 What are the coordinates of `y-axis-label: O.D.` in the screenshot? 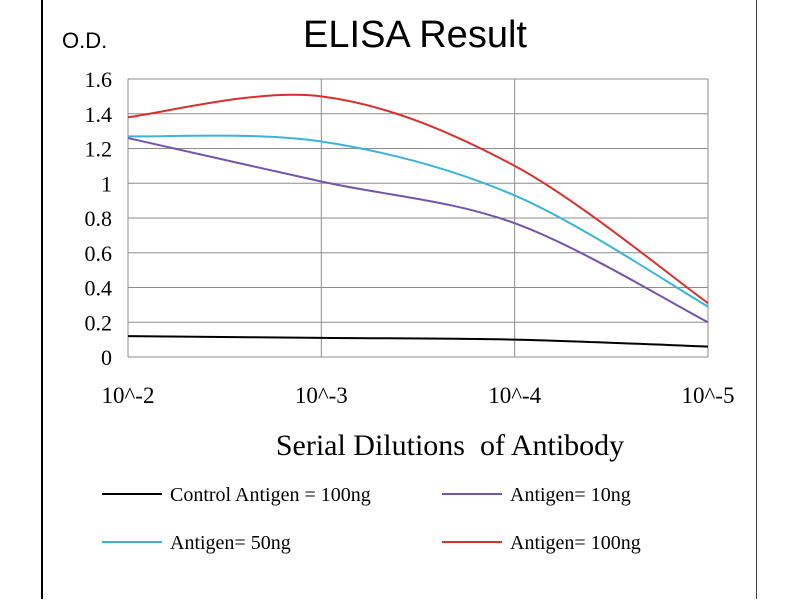 It's located at (84, 40).